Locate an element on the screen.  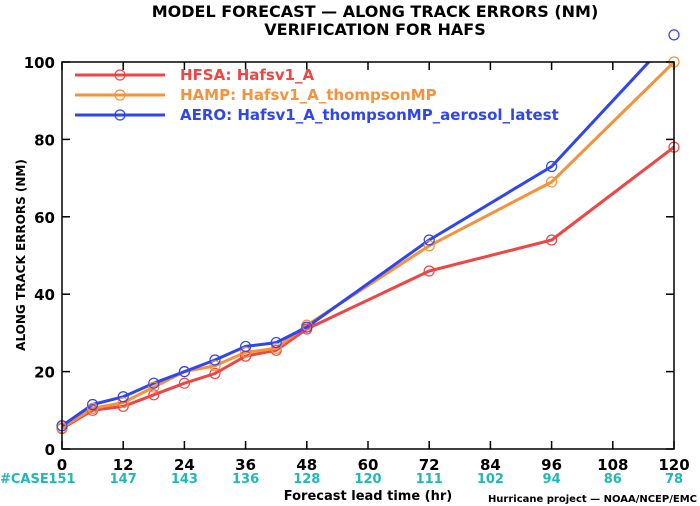
x-tick-label: 0 is located at coordinates (62, 465).